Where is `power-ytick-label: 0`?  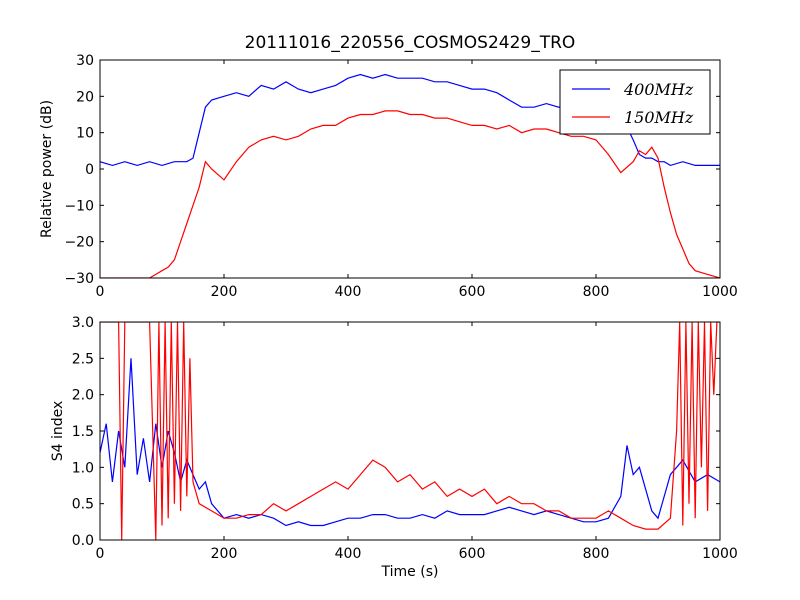 power-ytick-label: 0 is located at coordinates (89, 170).